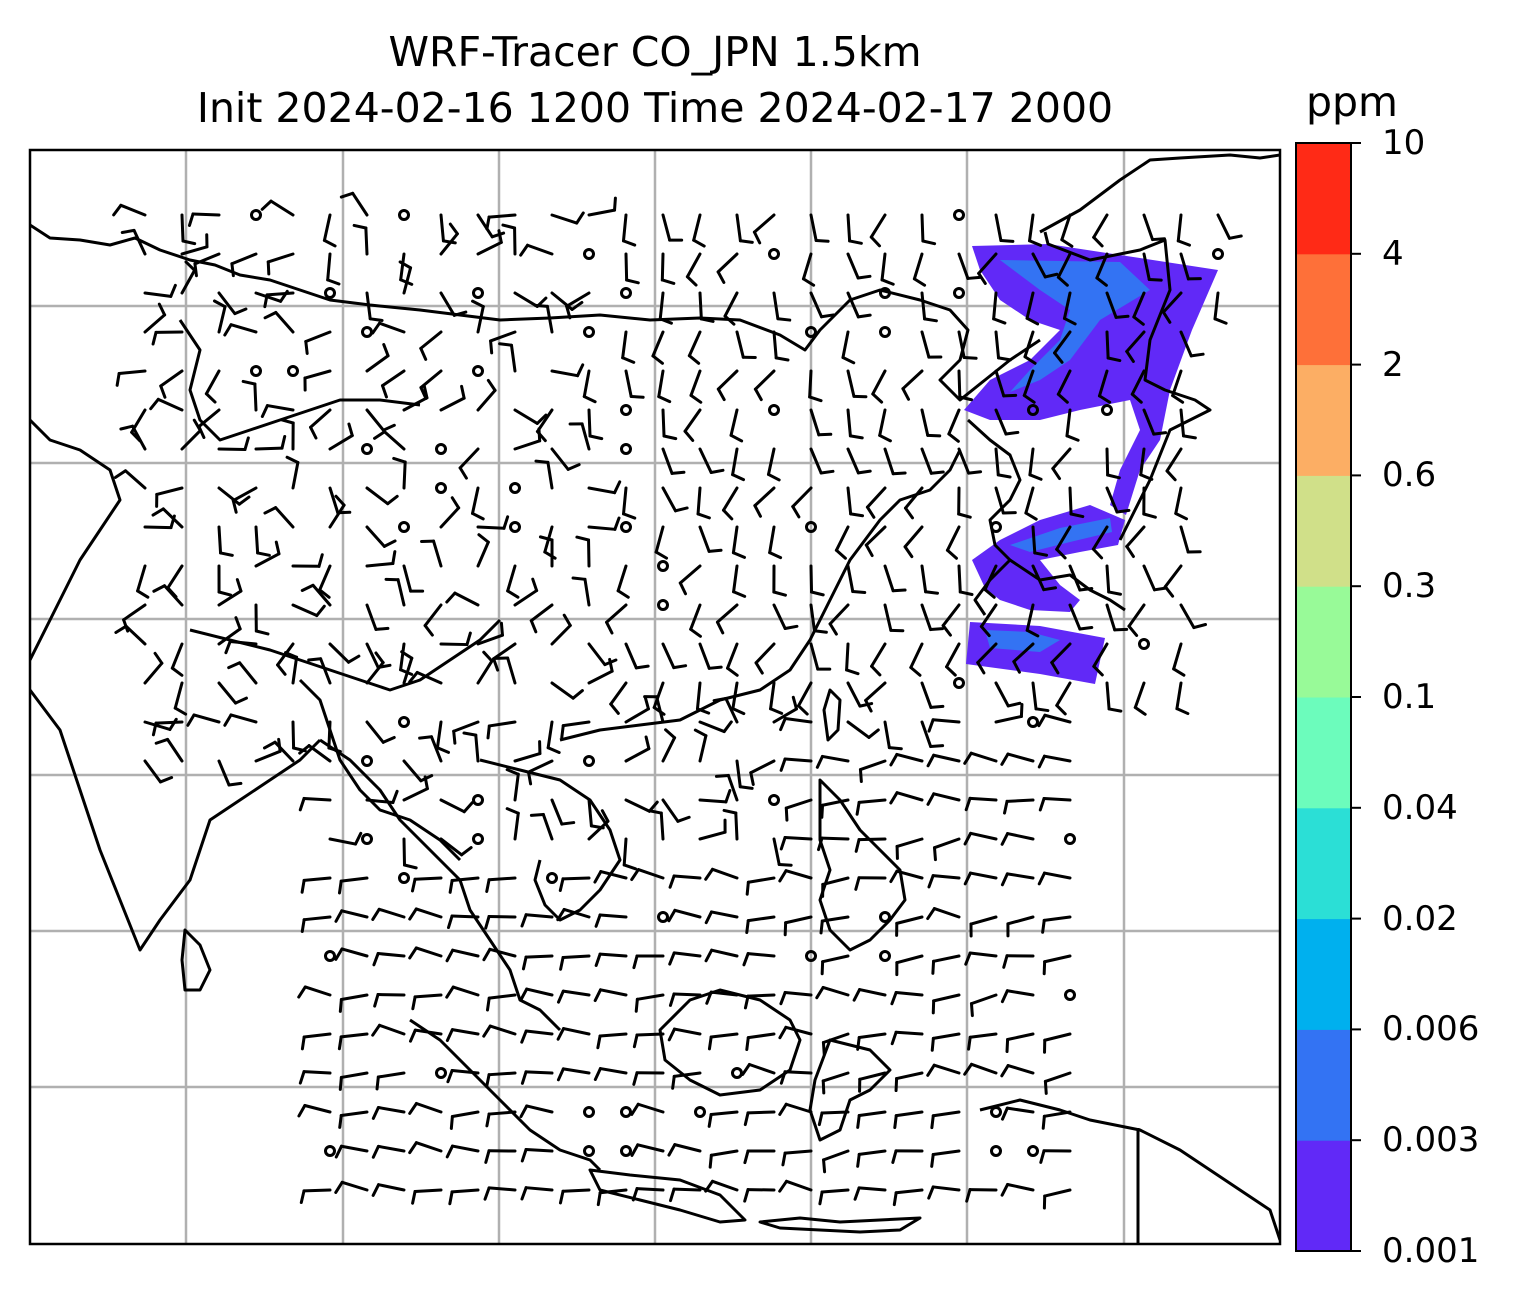 The height and width of the screenshot is (1306, 1528). Describe the element at coordinates (1129, 1169) in the screenshot. I see `coastline-new-guinea` at that location.